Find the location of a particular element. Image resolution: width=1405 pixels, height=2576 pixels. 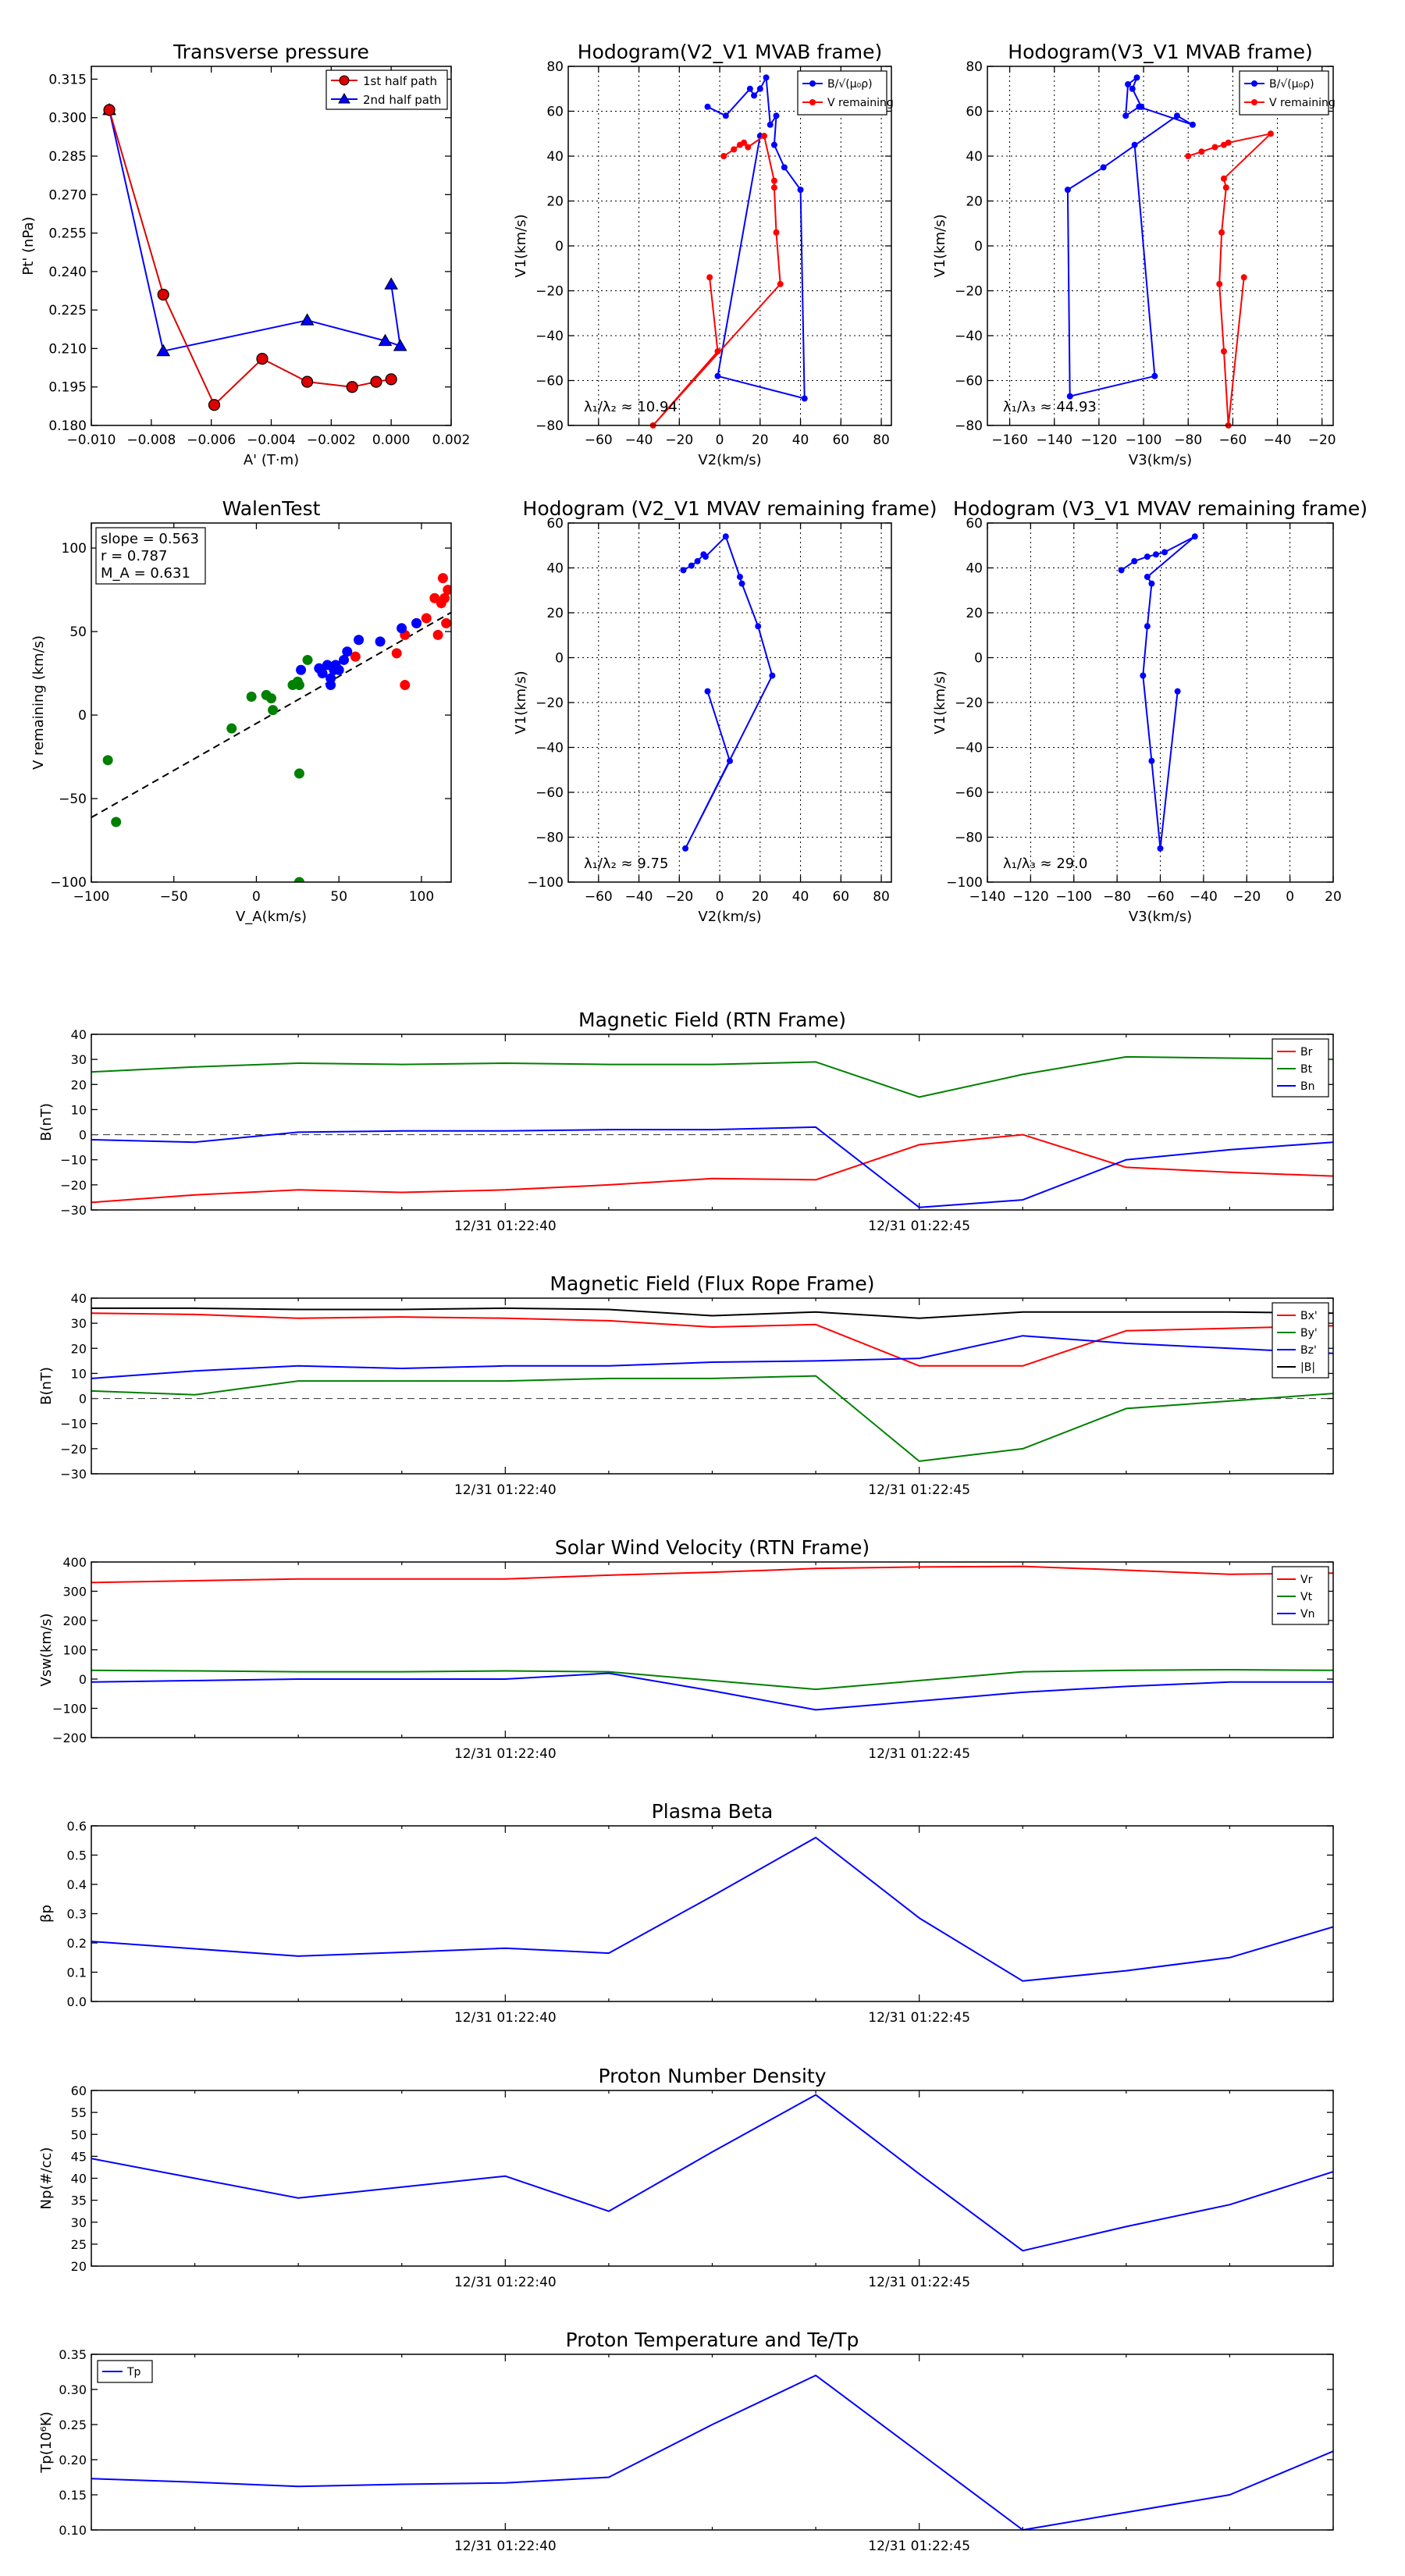

y-tick-label: −100 is located at coordinates (964, 883).